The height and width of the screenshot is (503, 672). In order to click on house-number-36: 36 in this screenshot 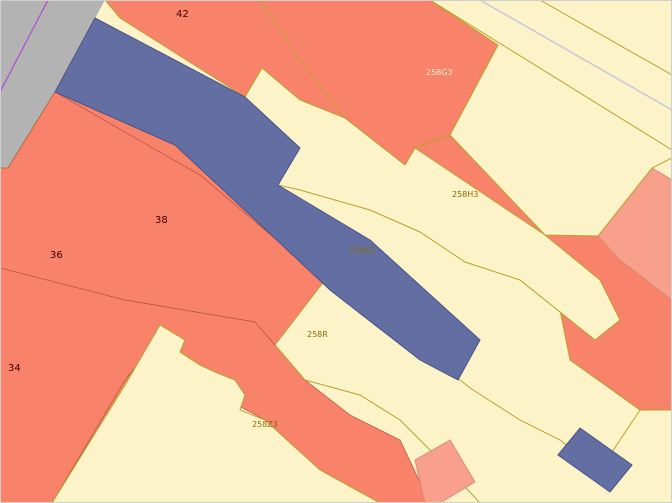, I will do `click(56, 255)`.